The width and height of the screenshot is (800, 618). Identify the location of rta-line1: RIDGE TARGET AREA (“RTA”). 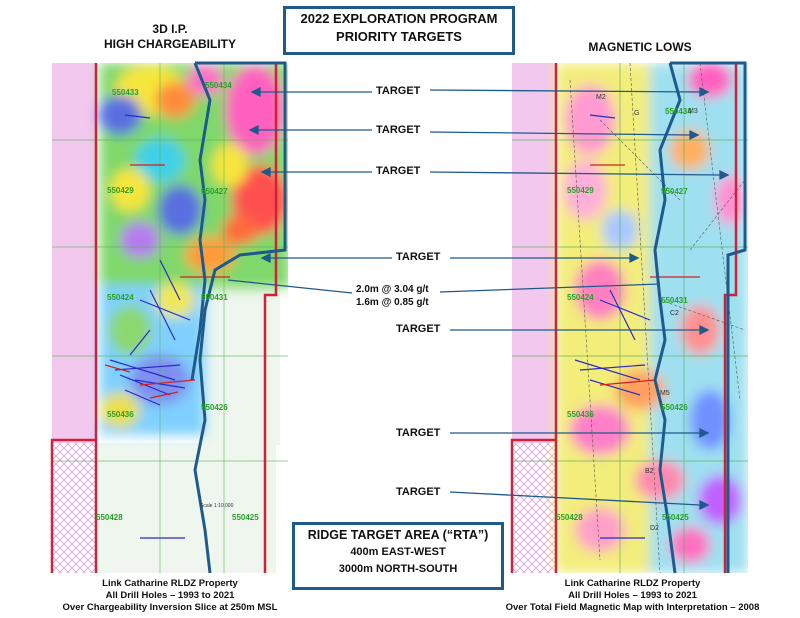
(398, 535).